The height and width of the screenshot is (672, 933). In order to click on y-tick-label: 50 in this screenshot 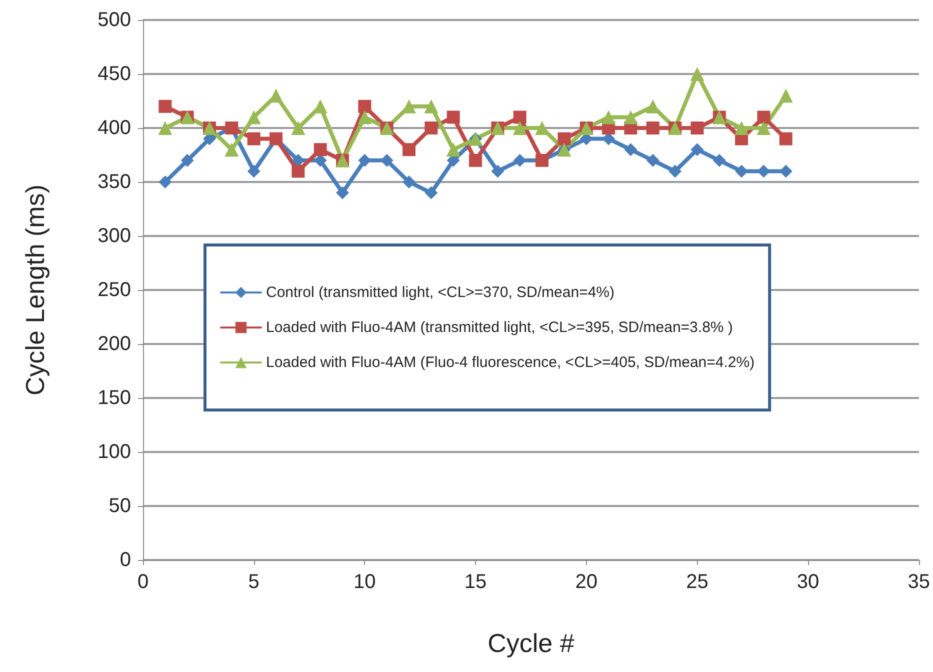, I will do `click(119, 506)`.